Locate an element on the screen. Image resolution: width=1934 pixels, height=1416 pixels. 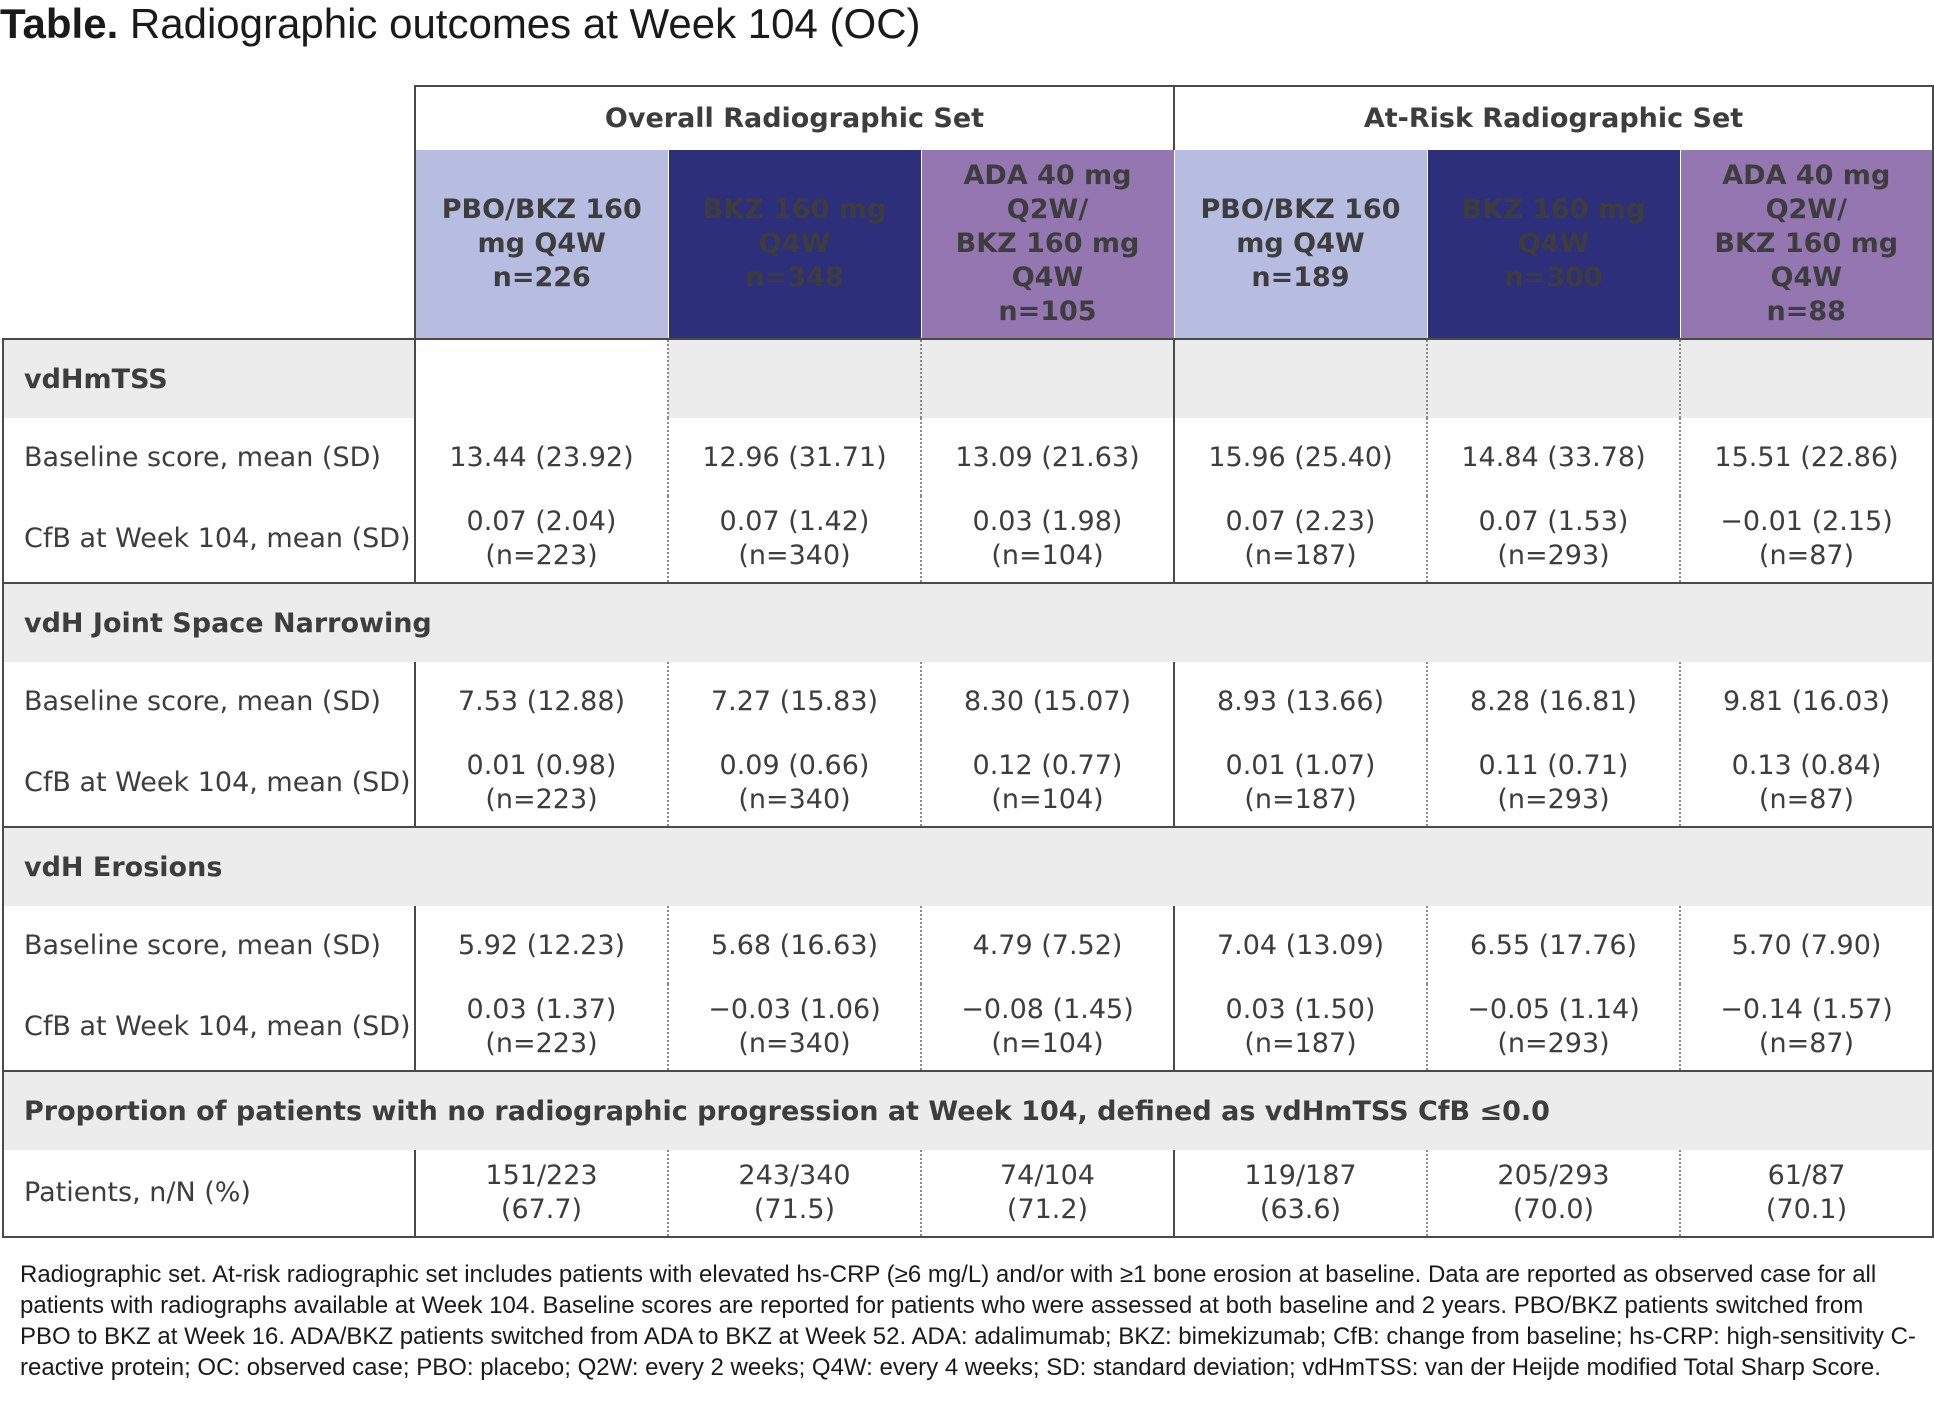
column-header: ADA 40 mg Q2W/ BKZ 160 mg Q4W n=88 is located at coordinates (1806, 245).